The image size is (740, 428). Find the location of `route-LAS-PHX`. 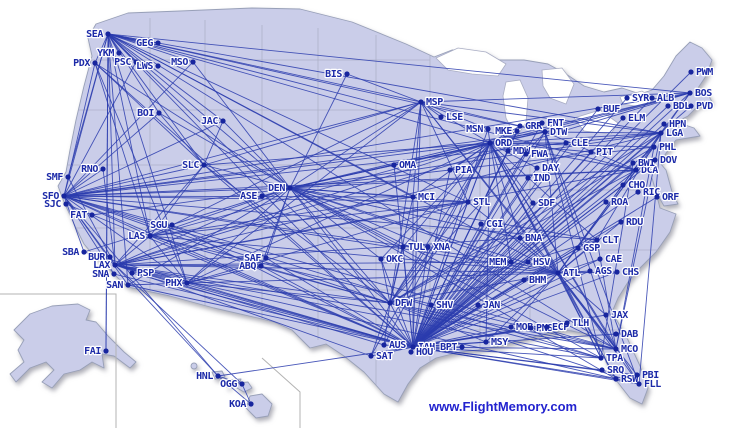

route-LAS-PHX is located at coordinates (168, 259).